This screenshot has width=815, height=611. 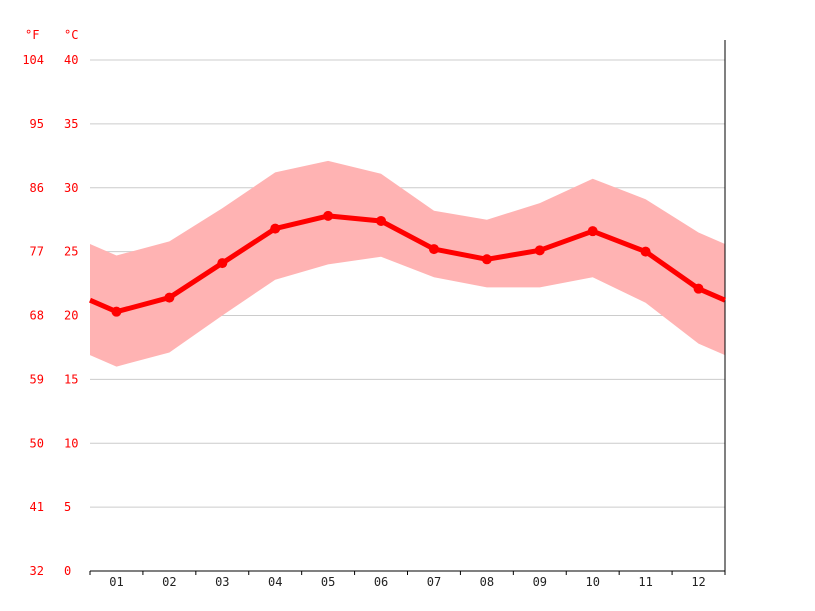 What do you see at coordinates (67, 571) in the screenshot?
I see `y-tick-label-celsius: 0` at bounding box center [67, 571].